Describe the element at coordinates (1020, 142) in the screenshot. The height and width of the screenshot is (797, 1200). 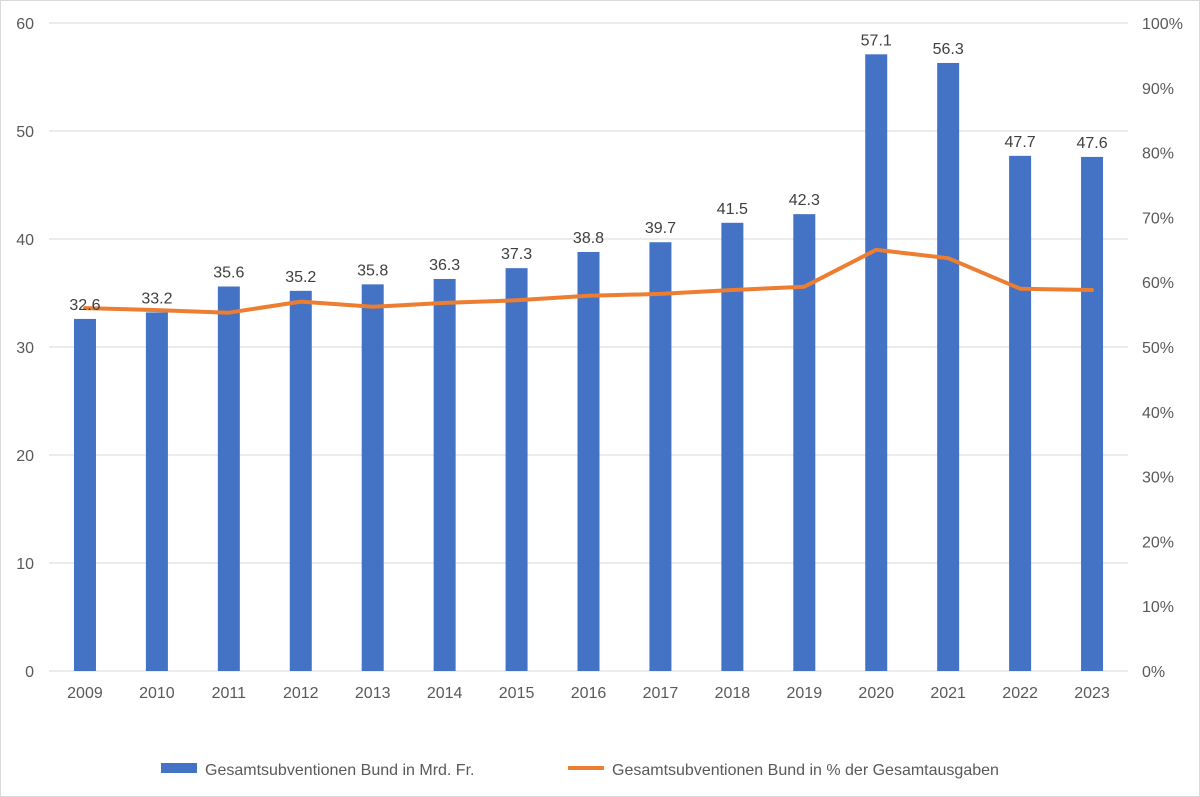
I see `bar-value-label: 47.7` at that location.